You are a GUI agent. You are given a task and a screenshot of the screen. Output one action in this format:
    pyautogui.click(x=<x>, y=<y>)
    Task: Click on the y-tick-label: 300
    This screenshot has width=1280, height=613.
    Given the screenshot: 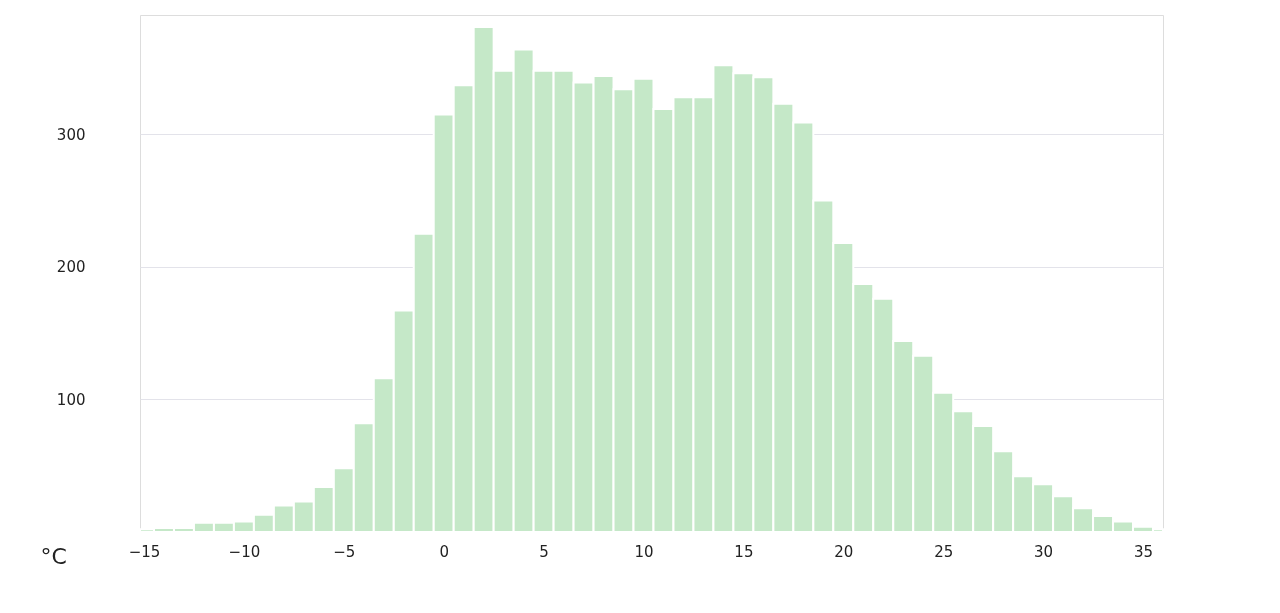 What is the action you would take?
    pyautogui.click(x=71, y=134)
    